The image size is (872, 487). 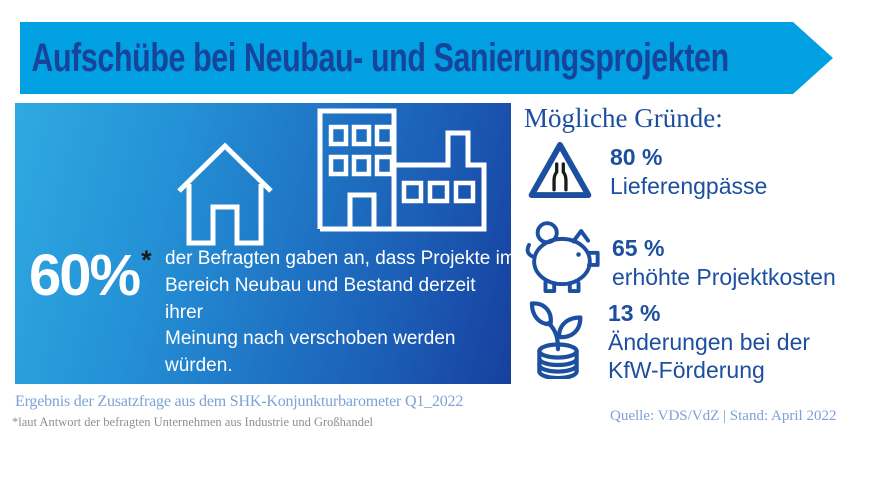 I want to click on reason-percent: 80 %, so click(x=636, y=157).